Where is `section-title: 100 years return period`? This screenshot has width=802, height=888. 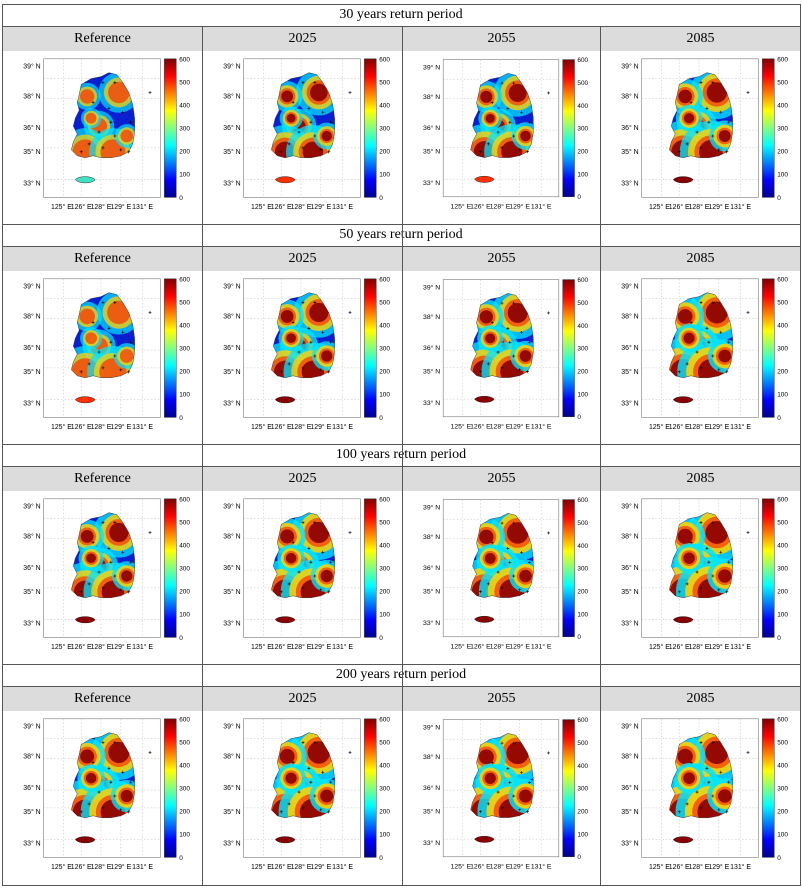
section-title: 100 years return period is located at coordinates (401, 454).